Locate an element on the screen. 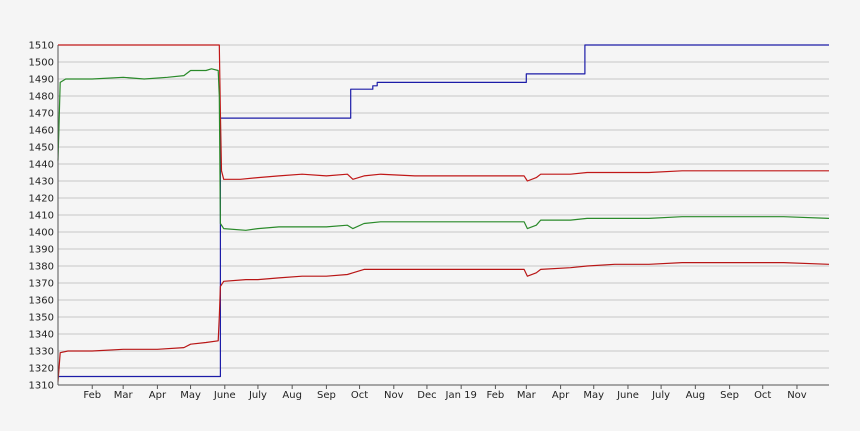 The height and width of the screenshot is (431, 860). y-tick-label: 1410 is located at coordinates (41, 216).